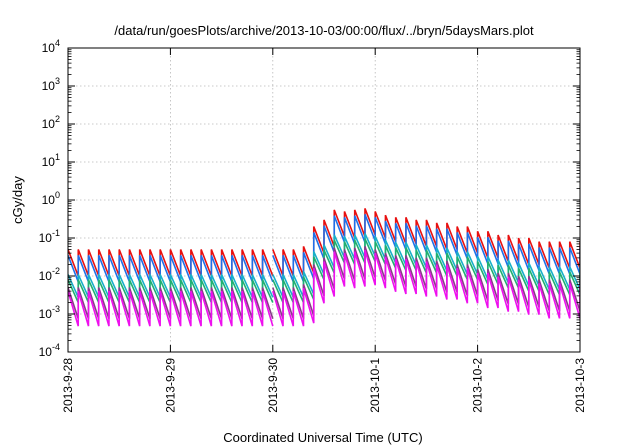 This screenshot has height=448, width=640. I want to click on x-tick-label: 2013-9-29, so click(170, 385).